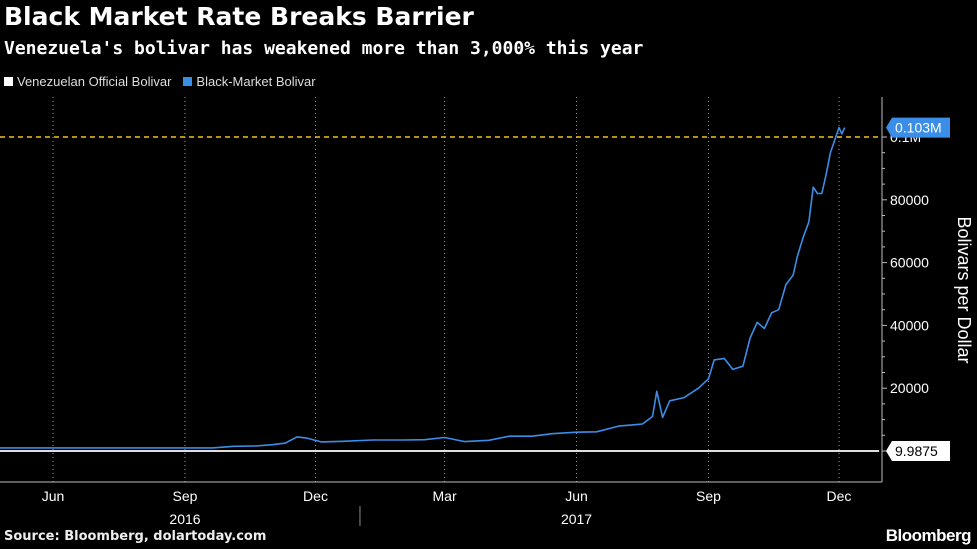  What do you see at coordinates (909, 200) in the screenshot?
I see `y-tick-label: 80000` at bounding box center [909, 200].